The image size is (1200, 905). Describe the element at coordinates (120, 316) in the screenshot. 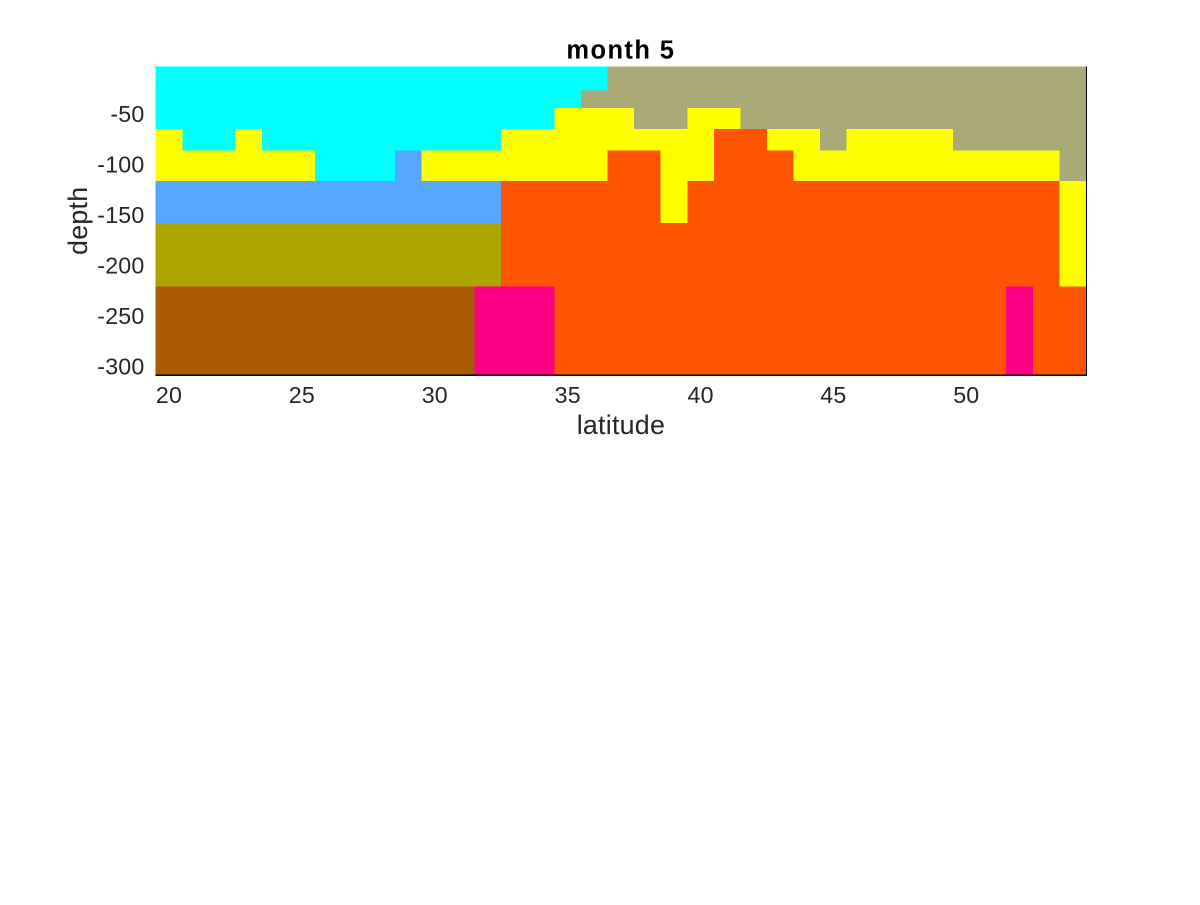

I see `svg-text: -250` at that location.